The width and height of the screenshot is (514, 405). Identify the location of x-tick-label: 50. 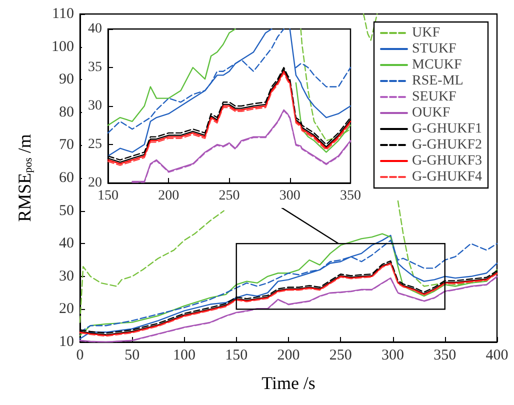
(132, 356).